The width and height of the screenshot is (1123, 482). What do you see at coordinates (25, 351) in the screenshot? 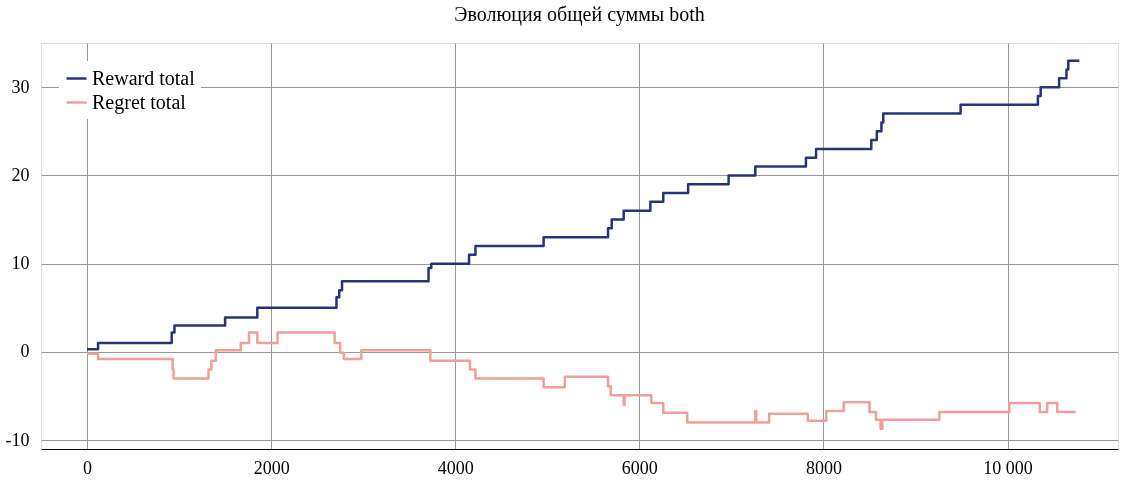
I see `y-tick-label: 0` at bounding box center [25, 351].